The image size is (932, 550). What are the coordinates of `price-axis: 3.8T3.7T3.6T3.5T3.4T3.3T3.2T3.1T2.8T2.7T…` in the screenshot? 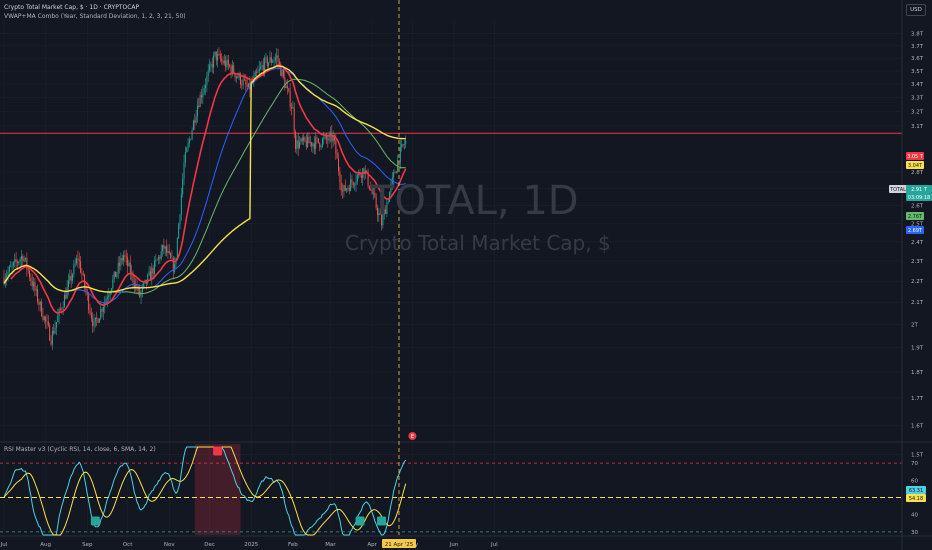 It's located at (912, 275).